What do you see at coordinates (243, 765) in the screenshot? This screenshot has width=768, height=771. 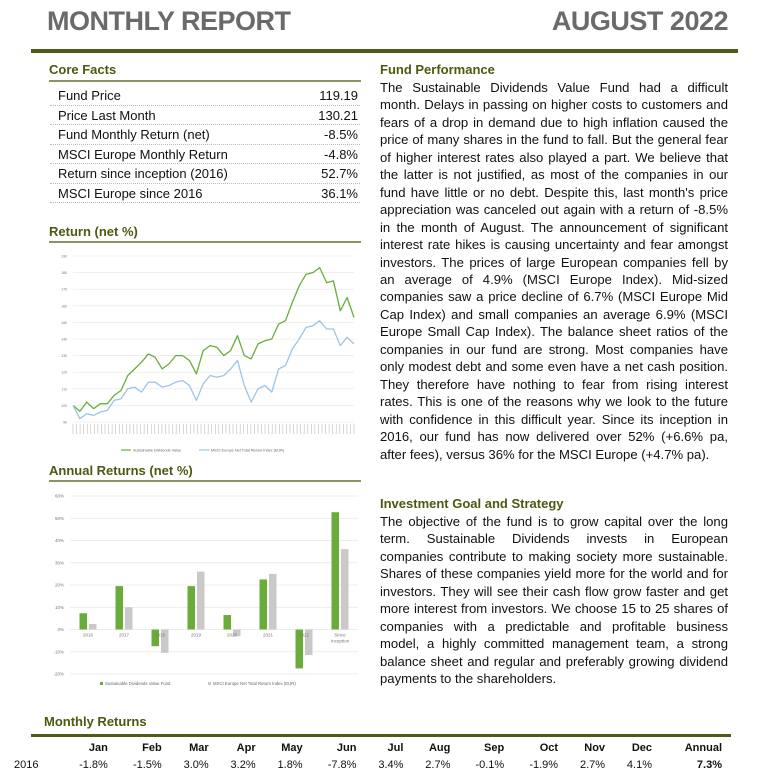 I see `table-cell: 3.2%` at bounding box center [243, 765].